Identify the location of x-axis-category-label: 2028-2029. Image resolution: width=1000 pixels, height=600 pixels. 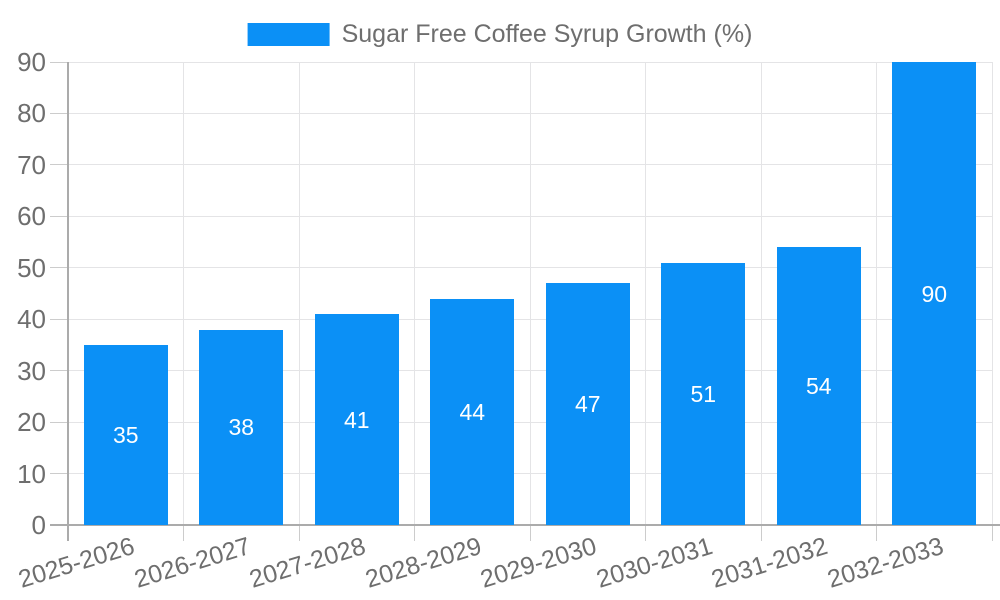
(423, 563).